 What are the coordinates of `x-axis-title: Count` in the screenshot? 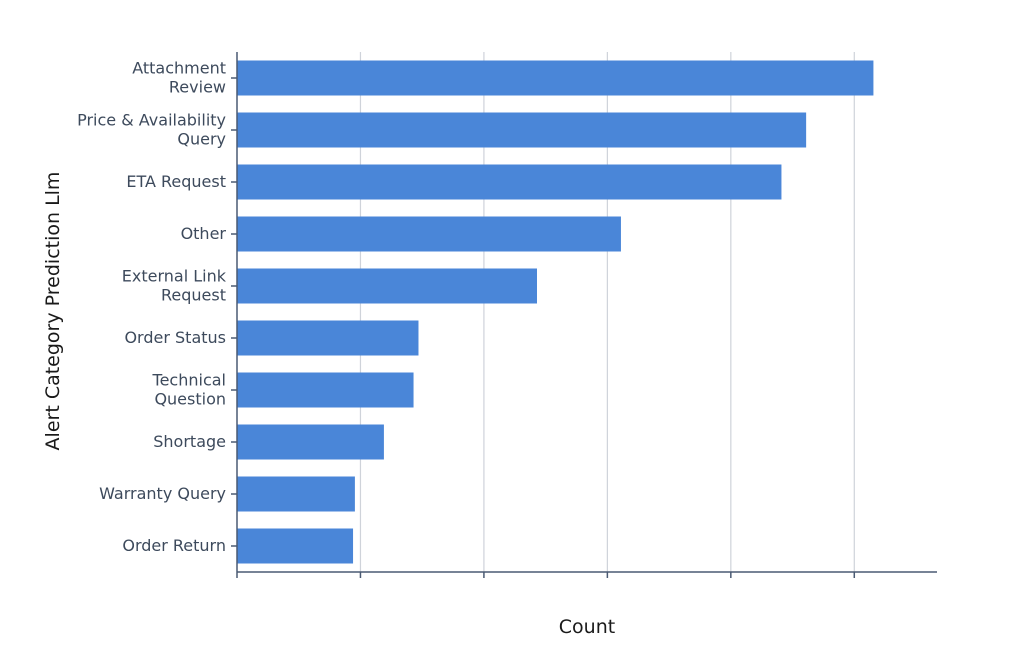 It's located at (587, 627).